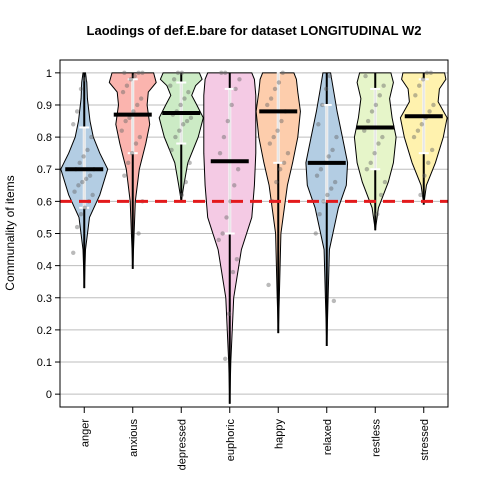 This screenshot has width=480, height=480. Describe the element at coordinates (182, 444) in the screenshot. I see `x-tick-label: depressed` at that location.